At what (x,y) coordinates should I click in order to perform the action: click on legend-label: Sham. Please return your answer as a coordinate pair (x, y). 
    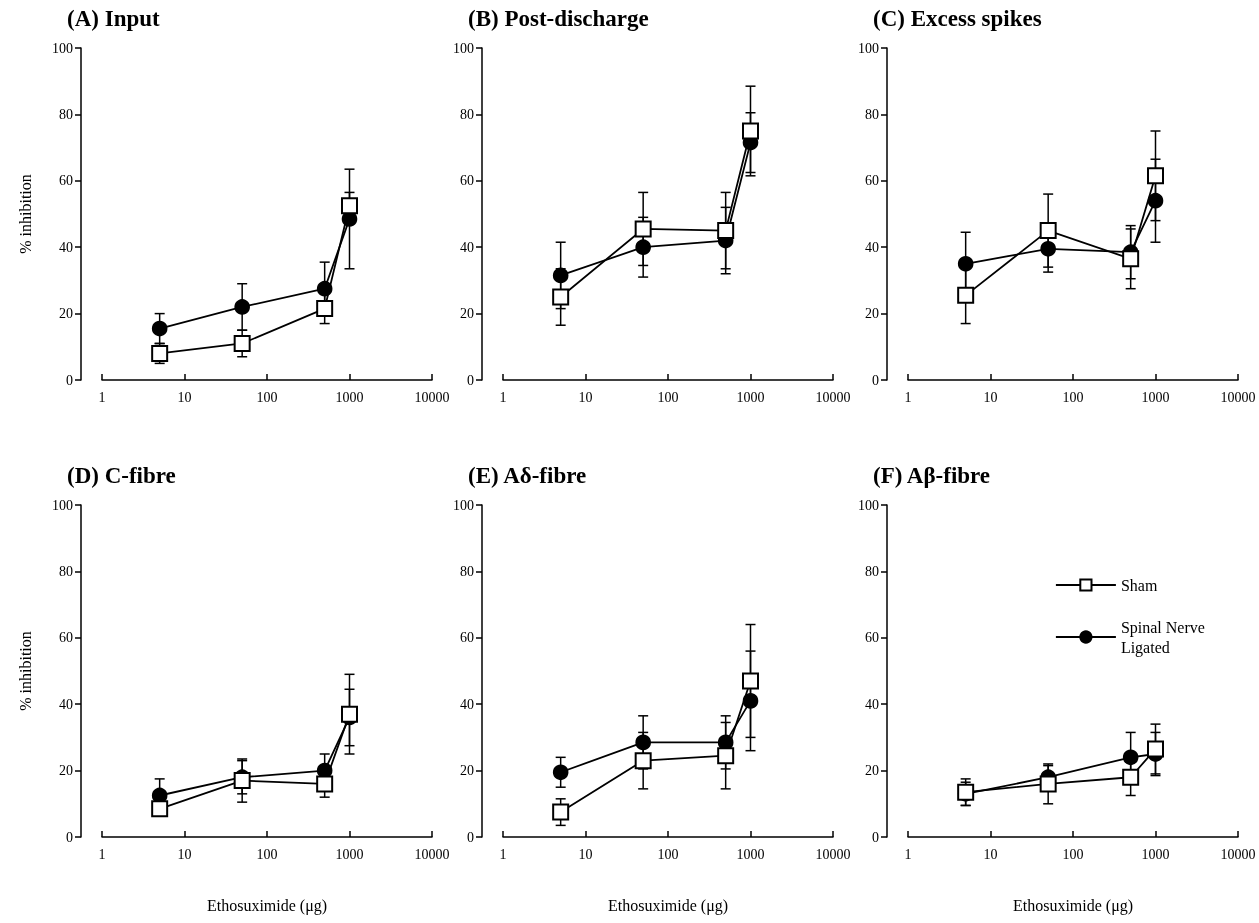
    Looking at the image, I should click on (1139, 585).